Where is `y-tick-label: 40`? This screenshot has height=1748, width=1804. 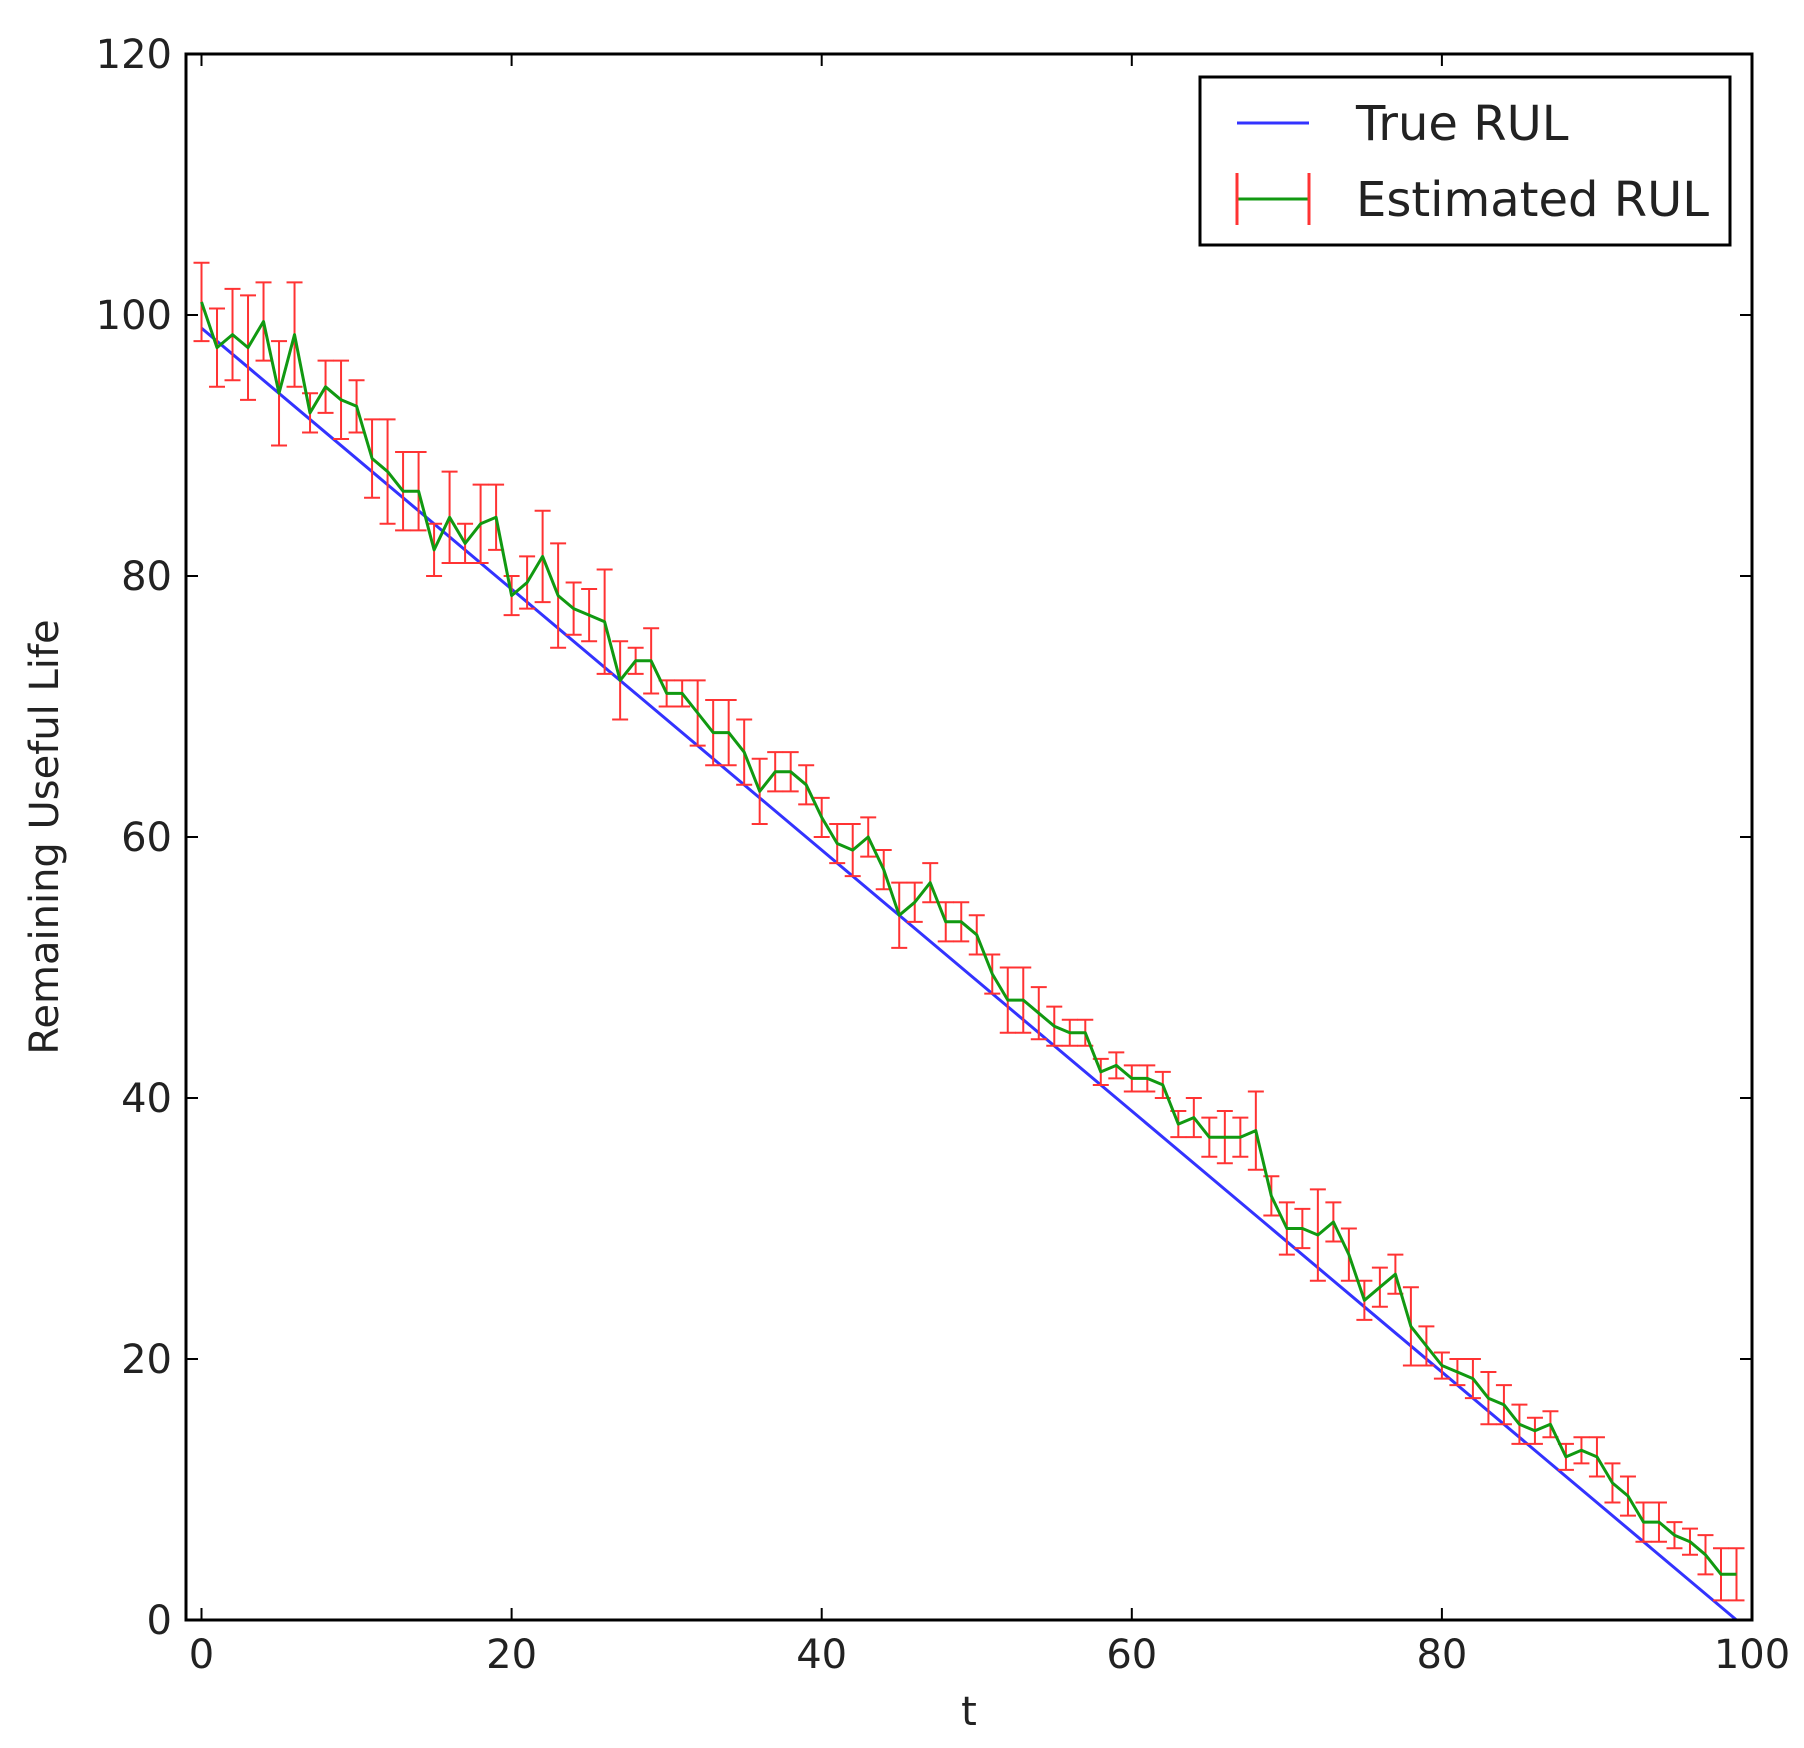
y-tick-label: 40 is located at coordinates (146, 1099).